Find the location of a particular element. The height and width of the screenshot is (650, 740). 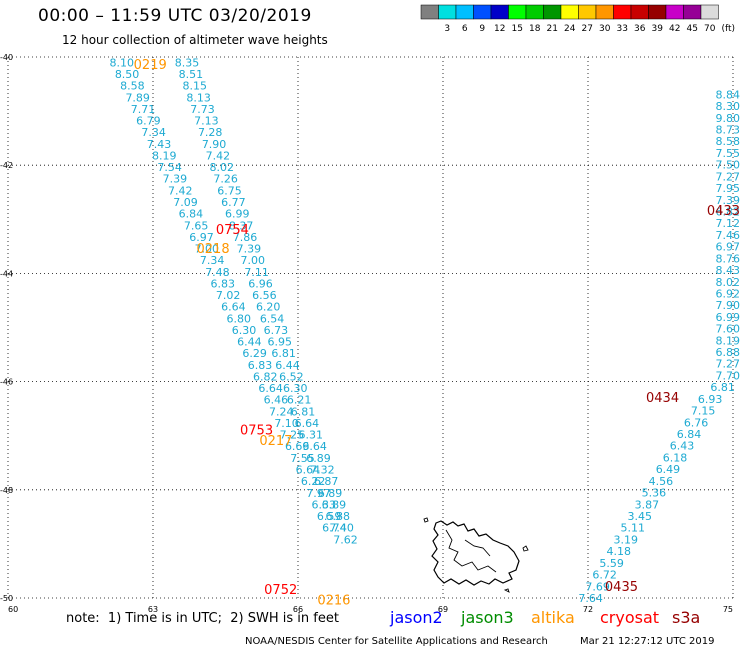

lon-tick-label: 75 is located at coordinates (728, 609).